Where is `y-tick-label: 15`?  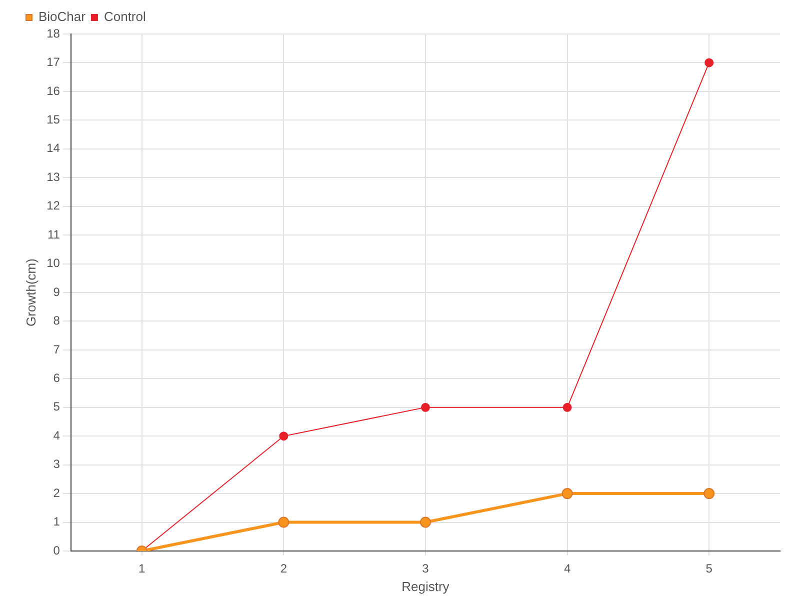 y-tick-label: 15 is located at coordinates (53, 119).